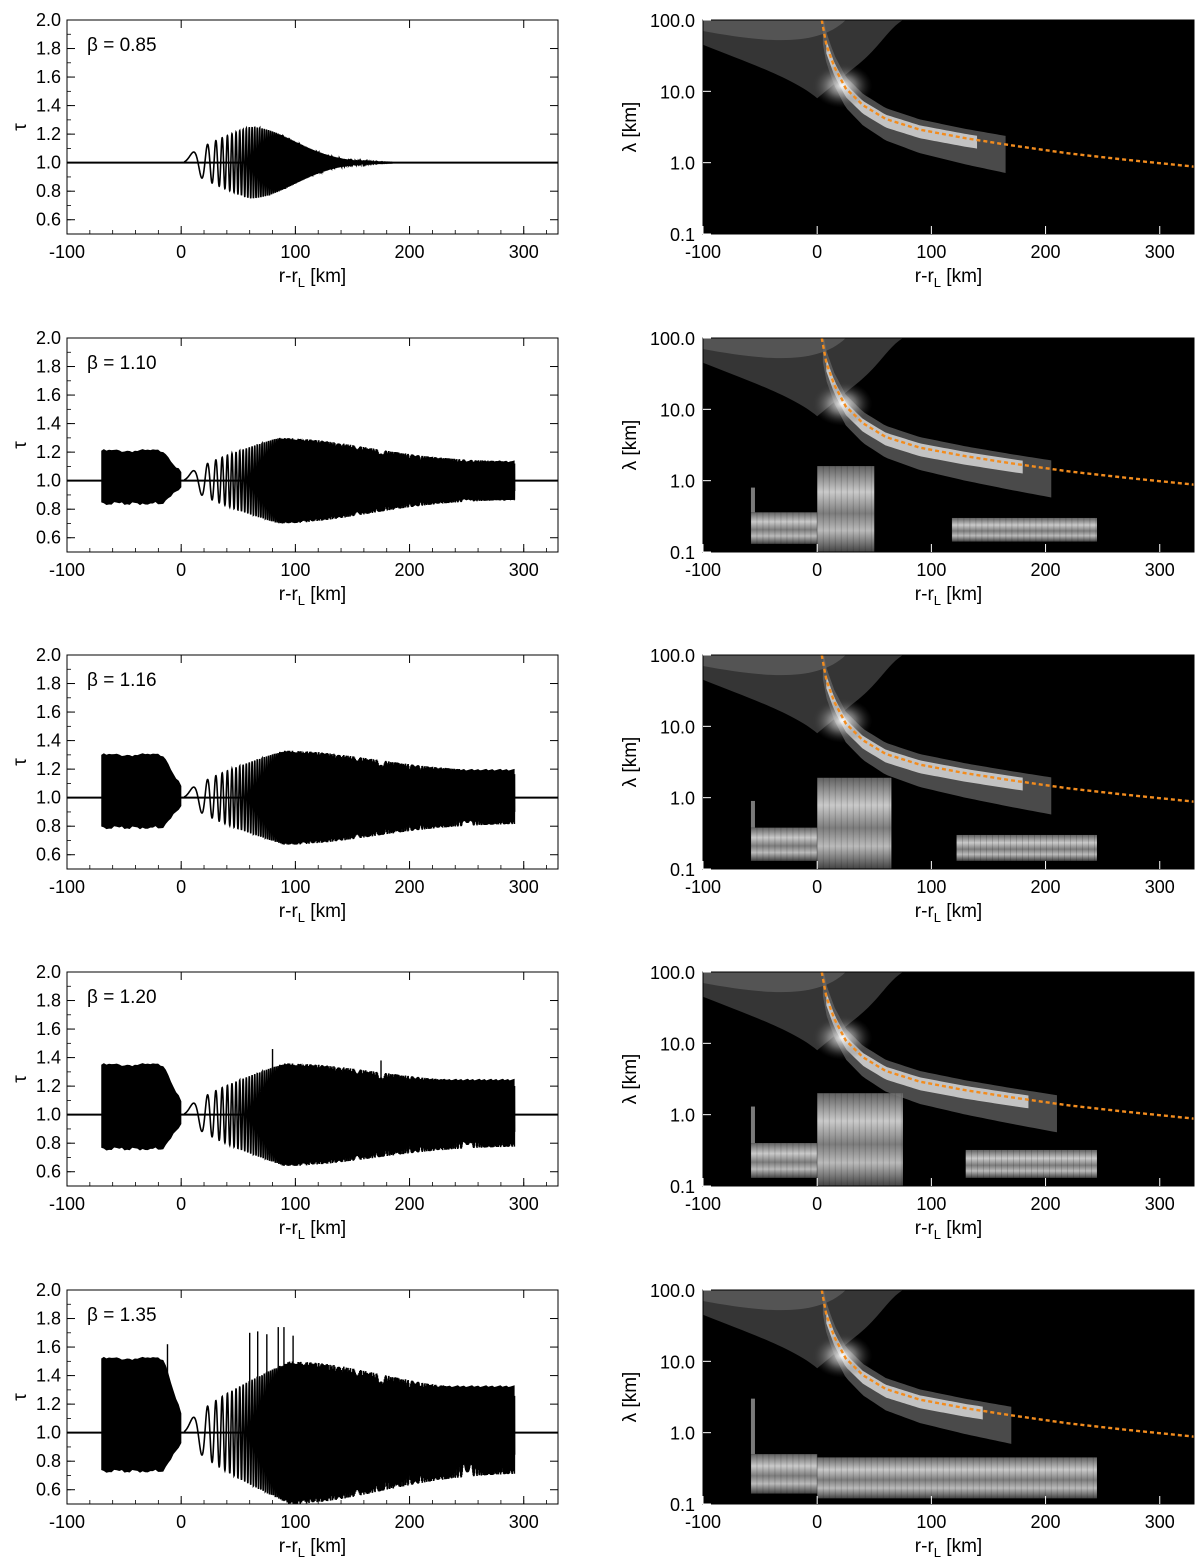  What do you see at coordinates (122, 680) in the screenshot?
I see `beta-label: β = 1.16` at bounding box center [122, 680].